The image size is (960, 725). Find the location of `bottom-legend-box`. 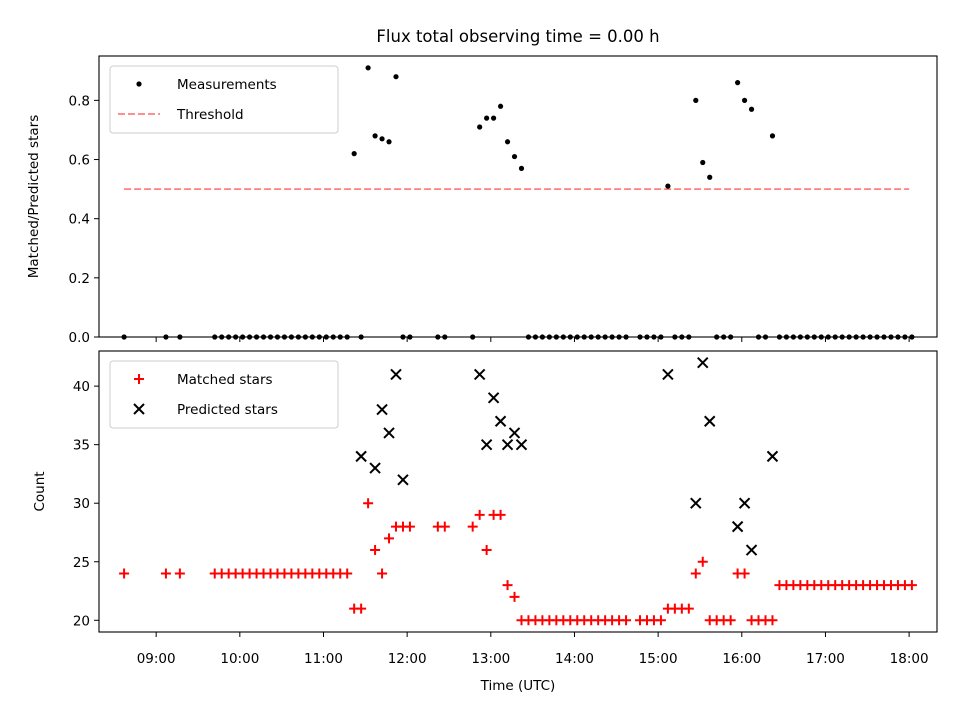

bottom-legend-box is located at coordinates (224, 394).